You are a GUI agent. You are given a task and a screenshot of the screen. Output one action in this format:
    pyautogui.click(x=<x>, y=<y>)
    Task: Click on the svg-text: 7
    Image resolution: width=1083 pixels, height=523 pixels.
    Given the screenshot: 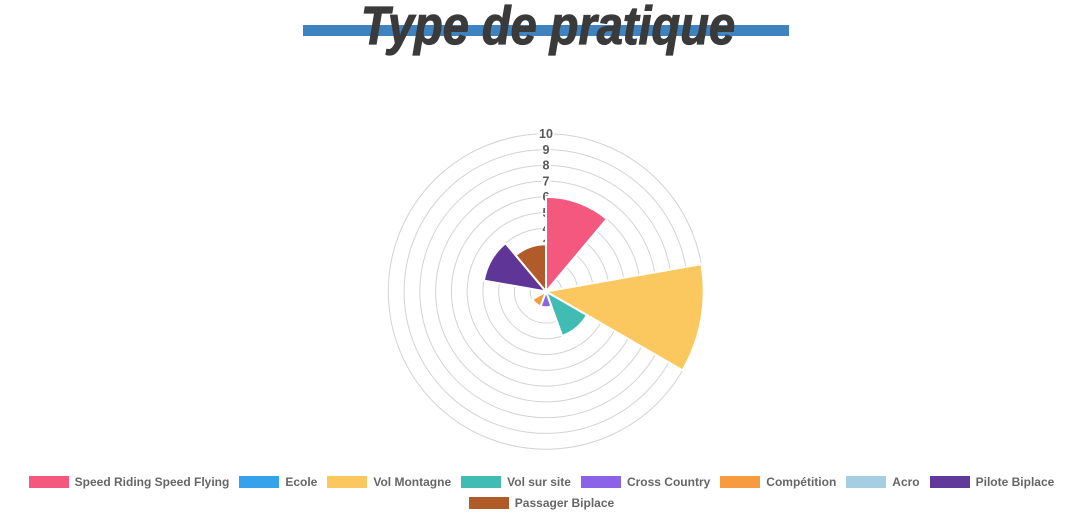 What is the action you would take?
    pyautogui.click(x=546, y=181)
    